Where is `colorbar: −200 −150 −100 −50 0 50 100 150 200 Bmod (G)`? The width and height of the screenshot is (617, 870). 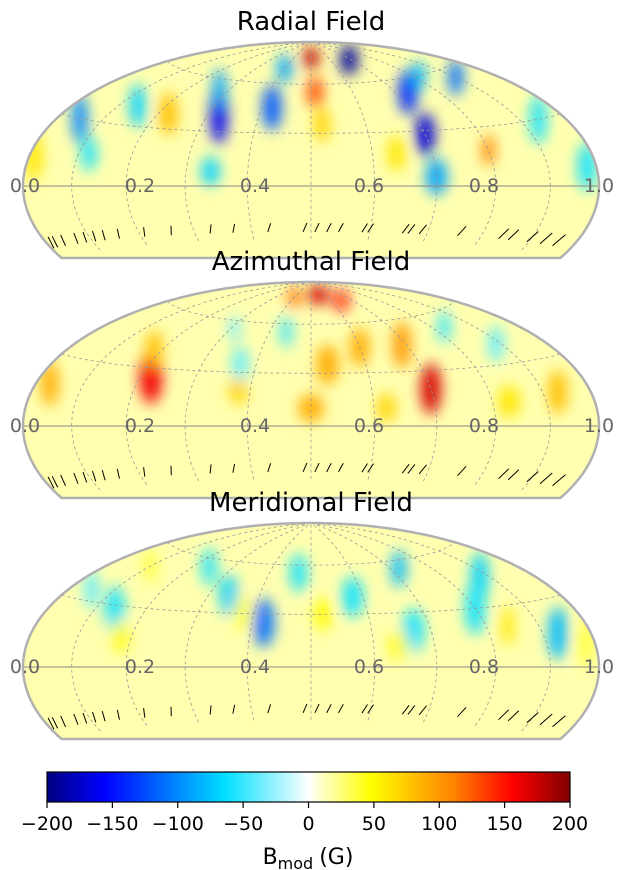
colorbar: −200 −150 −100 −50 0 50 100 150 200 Bmod (G) is located at coordinates (304, 820).